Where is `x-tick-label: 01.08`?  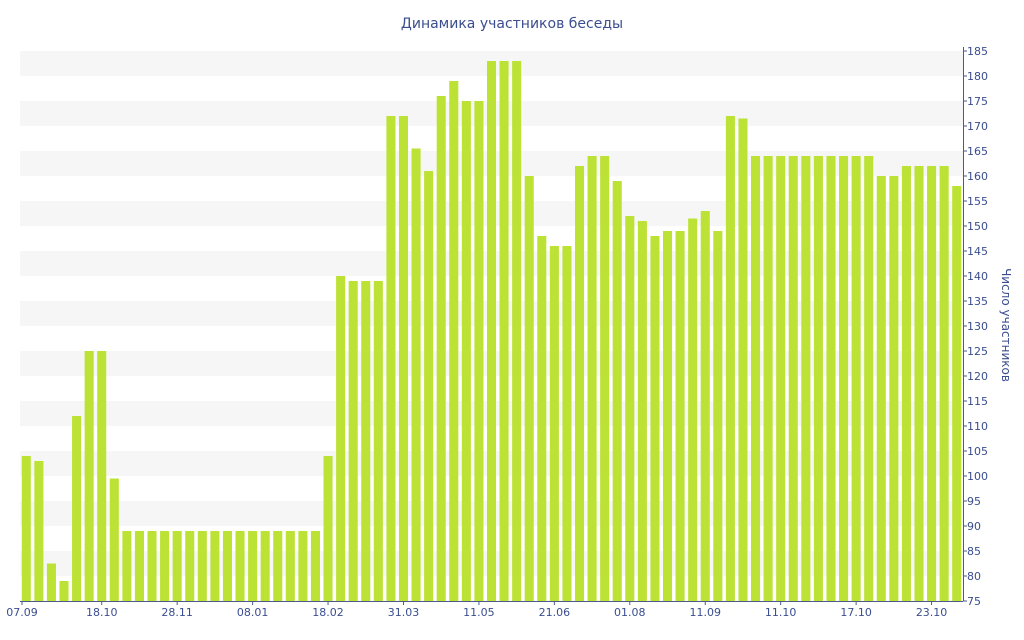 x-tick-label: 01.08 is located at coordinates (630, 612).